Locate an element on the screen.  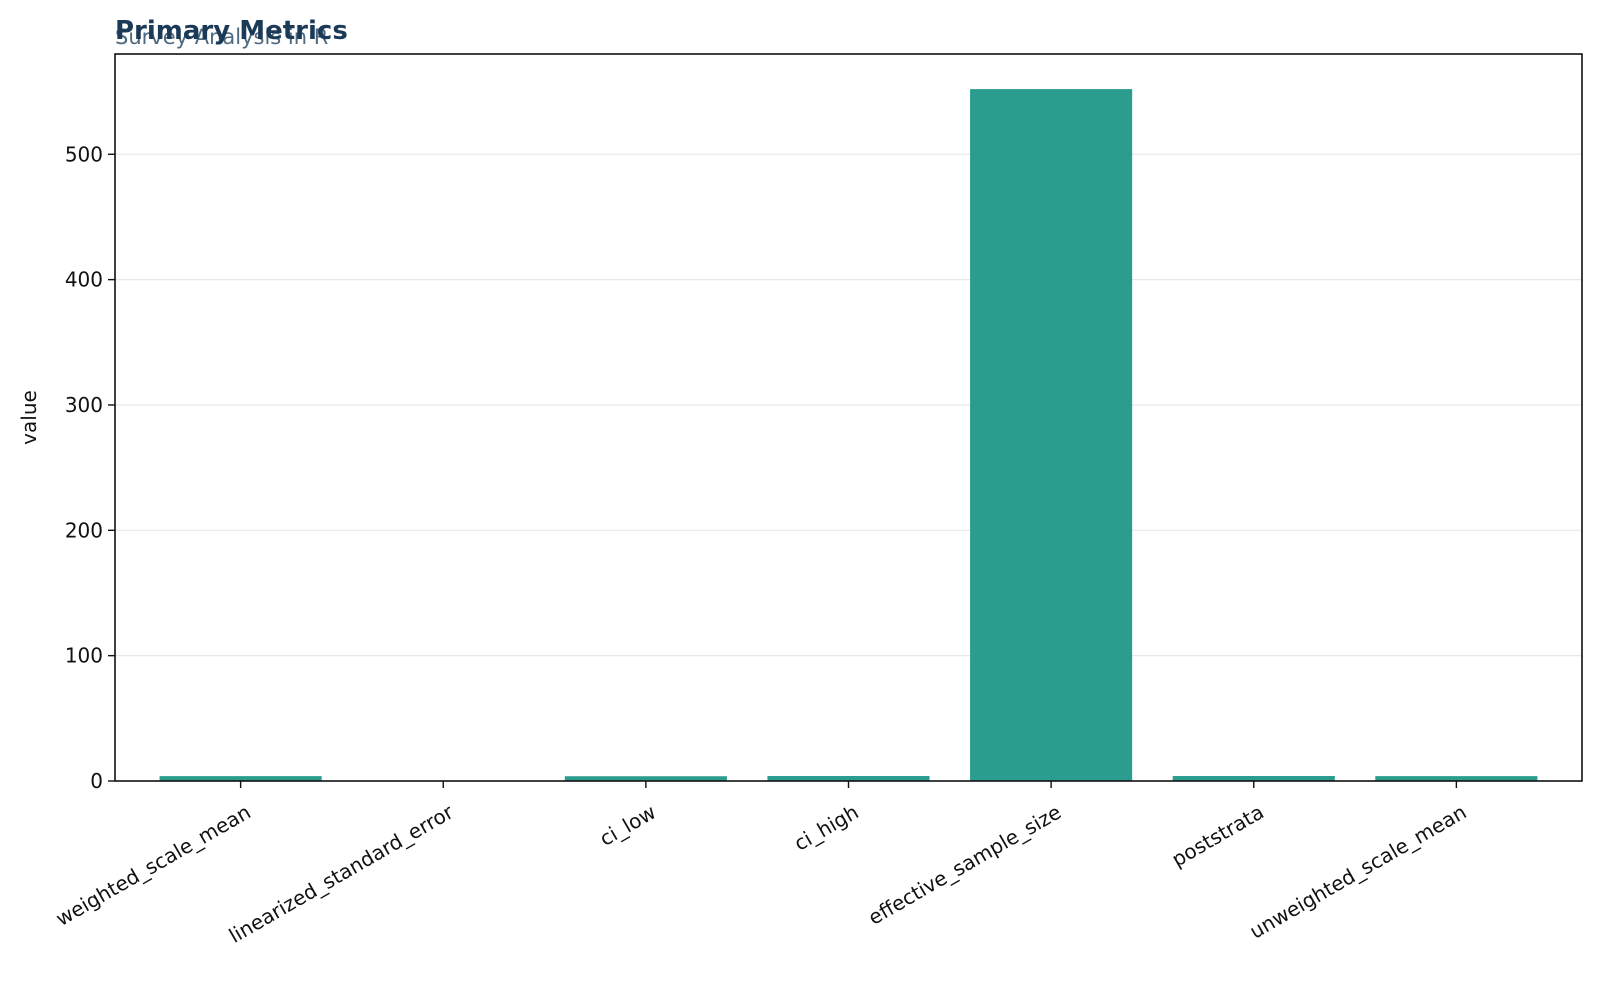
y-tick-label: 0 is located at coordinates (96, 781).